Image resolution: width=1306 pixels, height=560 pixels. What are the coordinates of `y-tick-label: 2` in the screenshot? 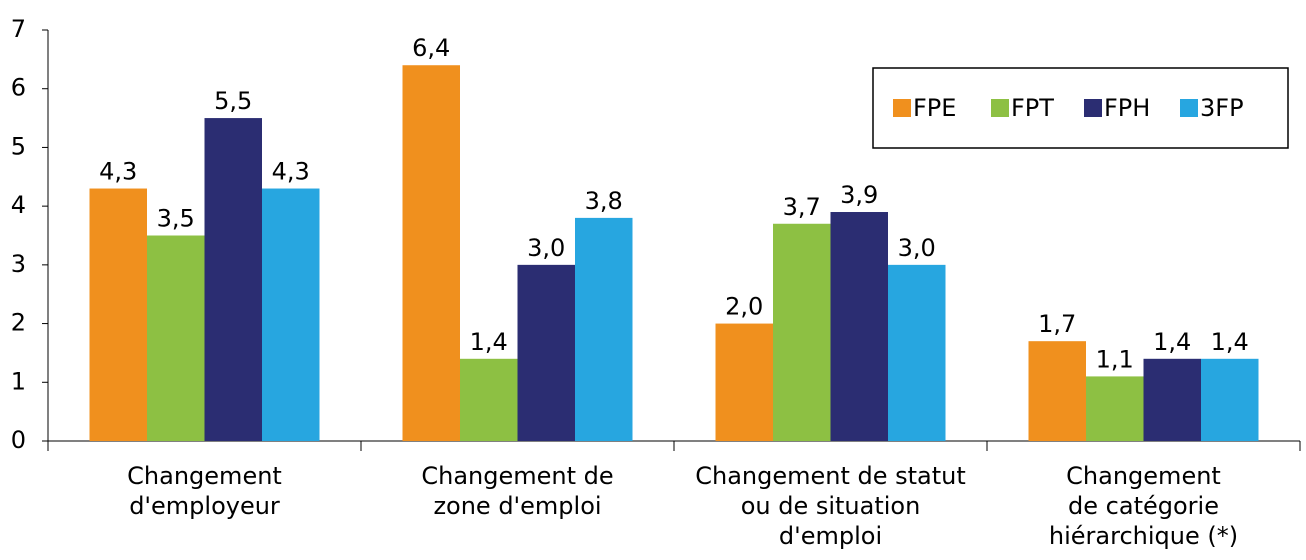 It's located at (18, 323).